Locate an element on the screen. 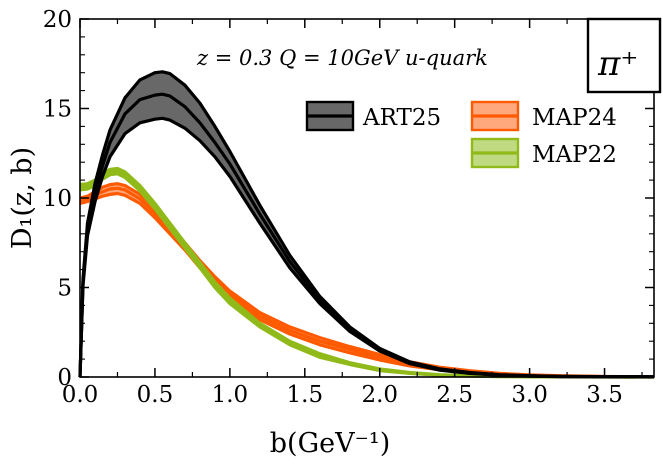  x-tick-label: 0.5 is located at coordinates (155, 395).